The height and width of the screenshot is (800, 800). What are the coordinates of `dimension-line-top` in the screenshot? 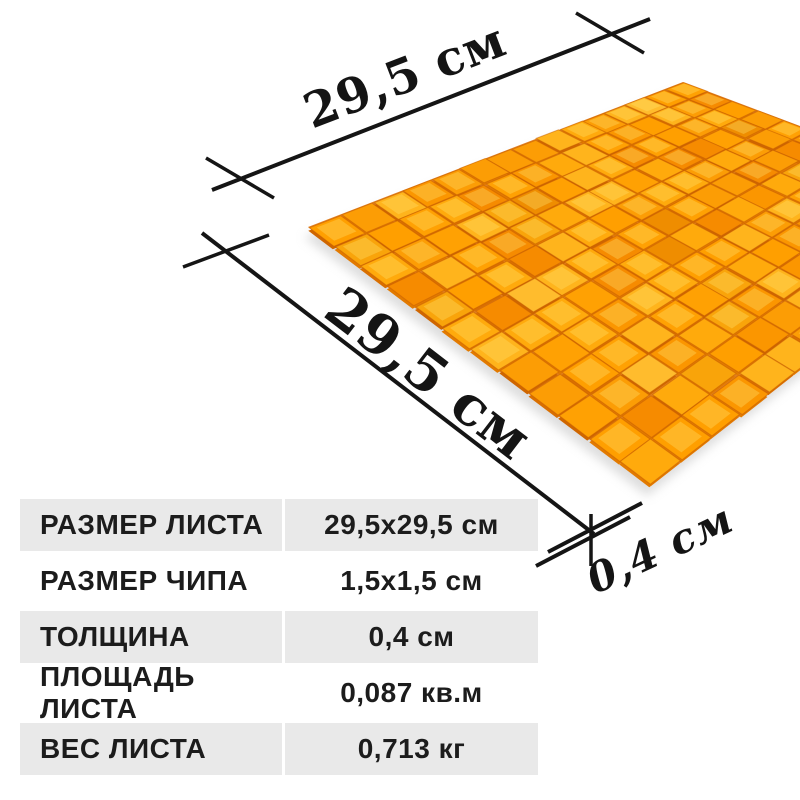 It's located at (431, 104).